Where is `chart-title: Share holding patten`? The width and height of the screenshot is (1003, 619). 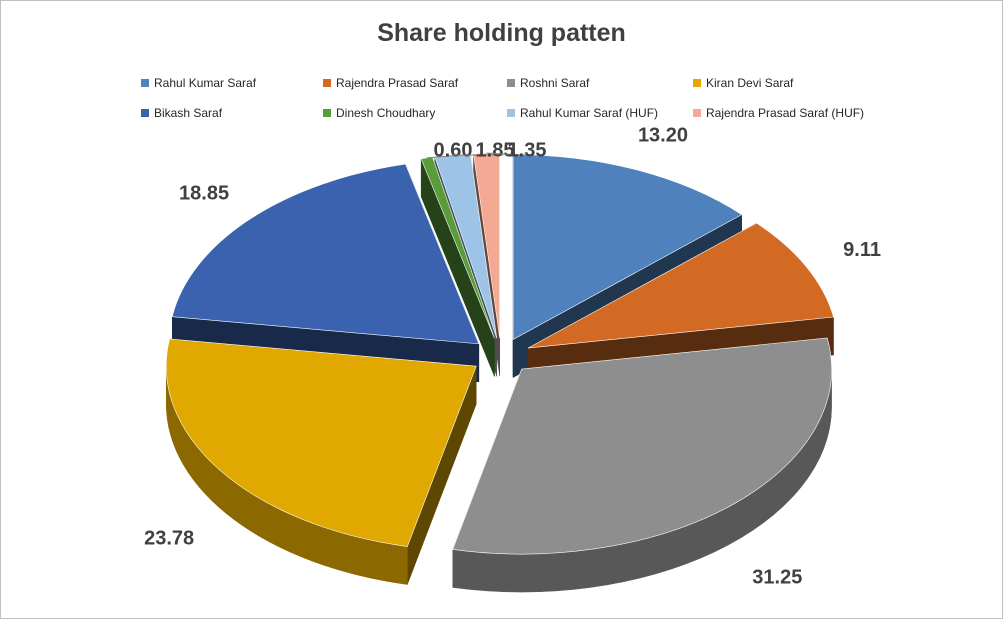
chart-title: Share holding patten is located at coordinates (501, 33).